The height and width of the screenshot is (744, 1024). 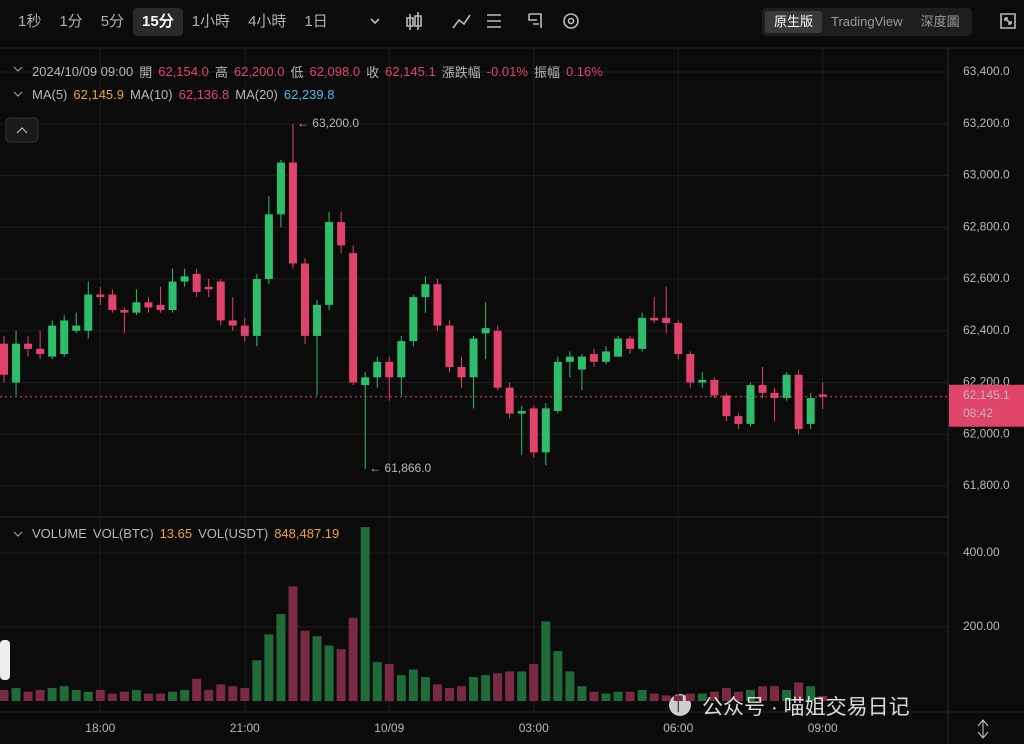 I want to click on indicator-icon, so click(x=461, y=21).